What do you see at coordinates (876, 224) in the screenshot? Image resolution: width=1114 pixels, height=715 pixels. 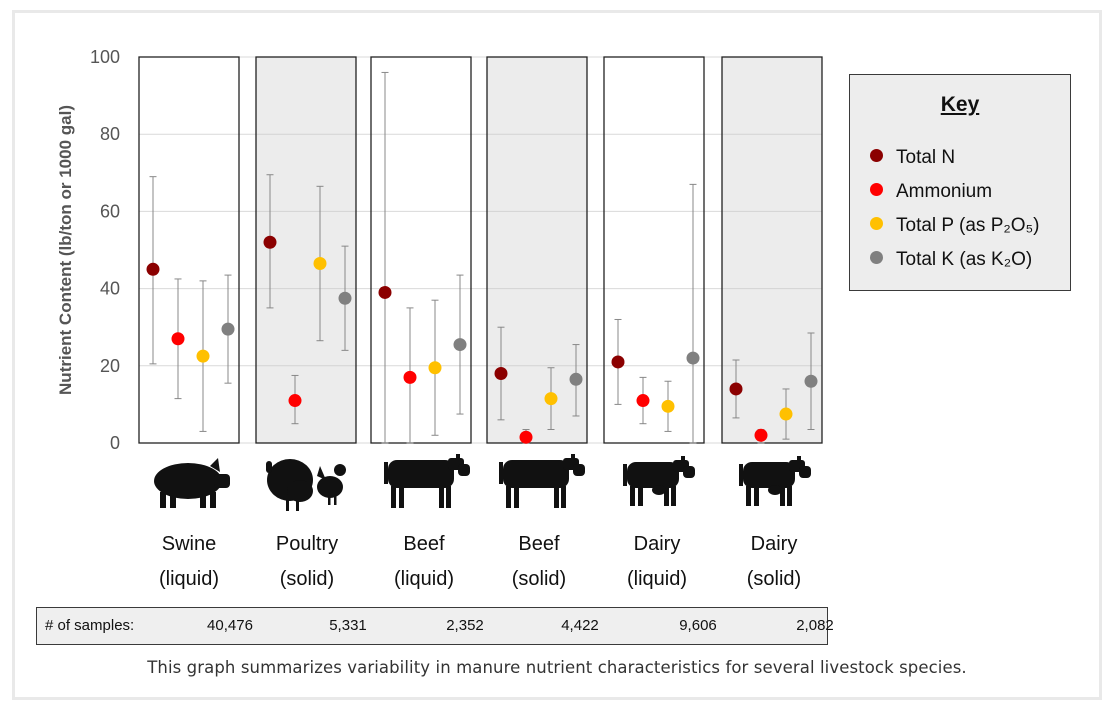 I see `legend-swatch-total-p` at bounding box center [876, 224].